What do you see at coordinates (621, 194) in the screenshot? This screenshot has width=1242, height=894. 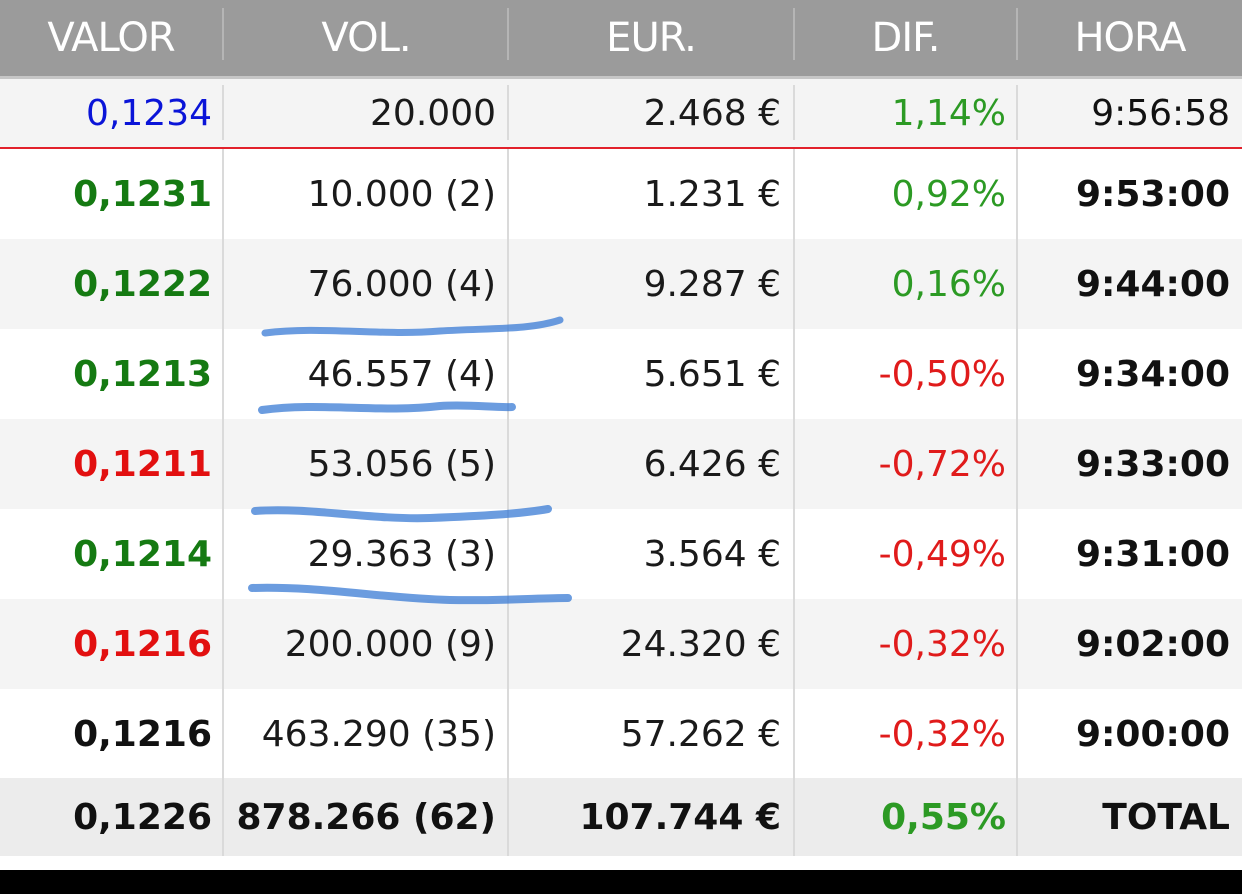 I see `table-row: 0,1231 10.000 (2) 1.231 € 0,92% 9:53:00` at bounding box center [621, 194].